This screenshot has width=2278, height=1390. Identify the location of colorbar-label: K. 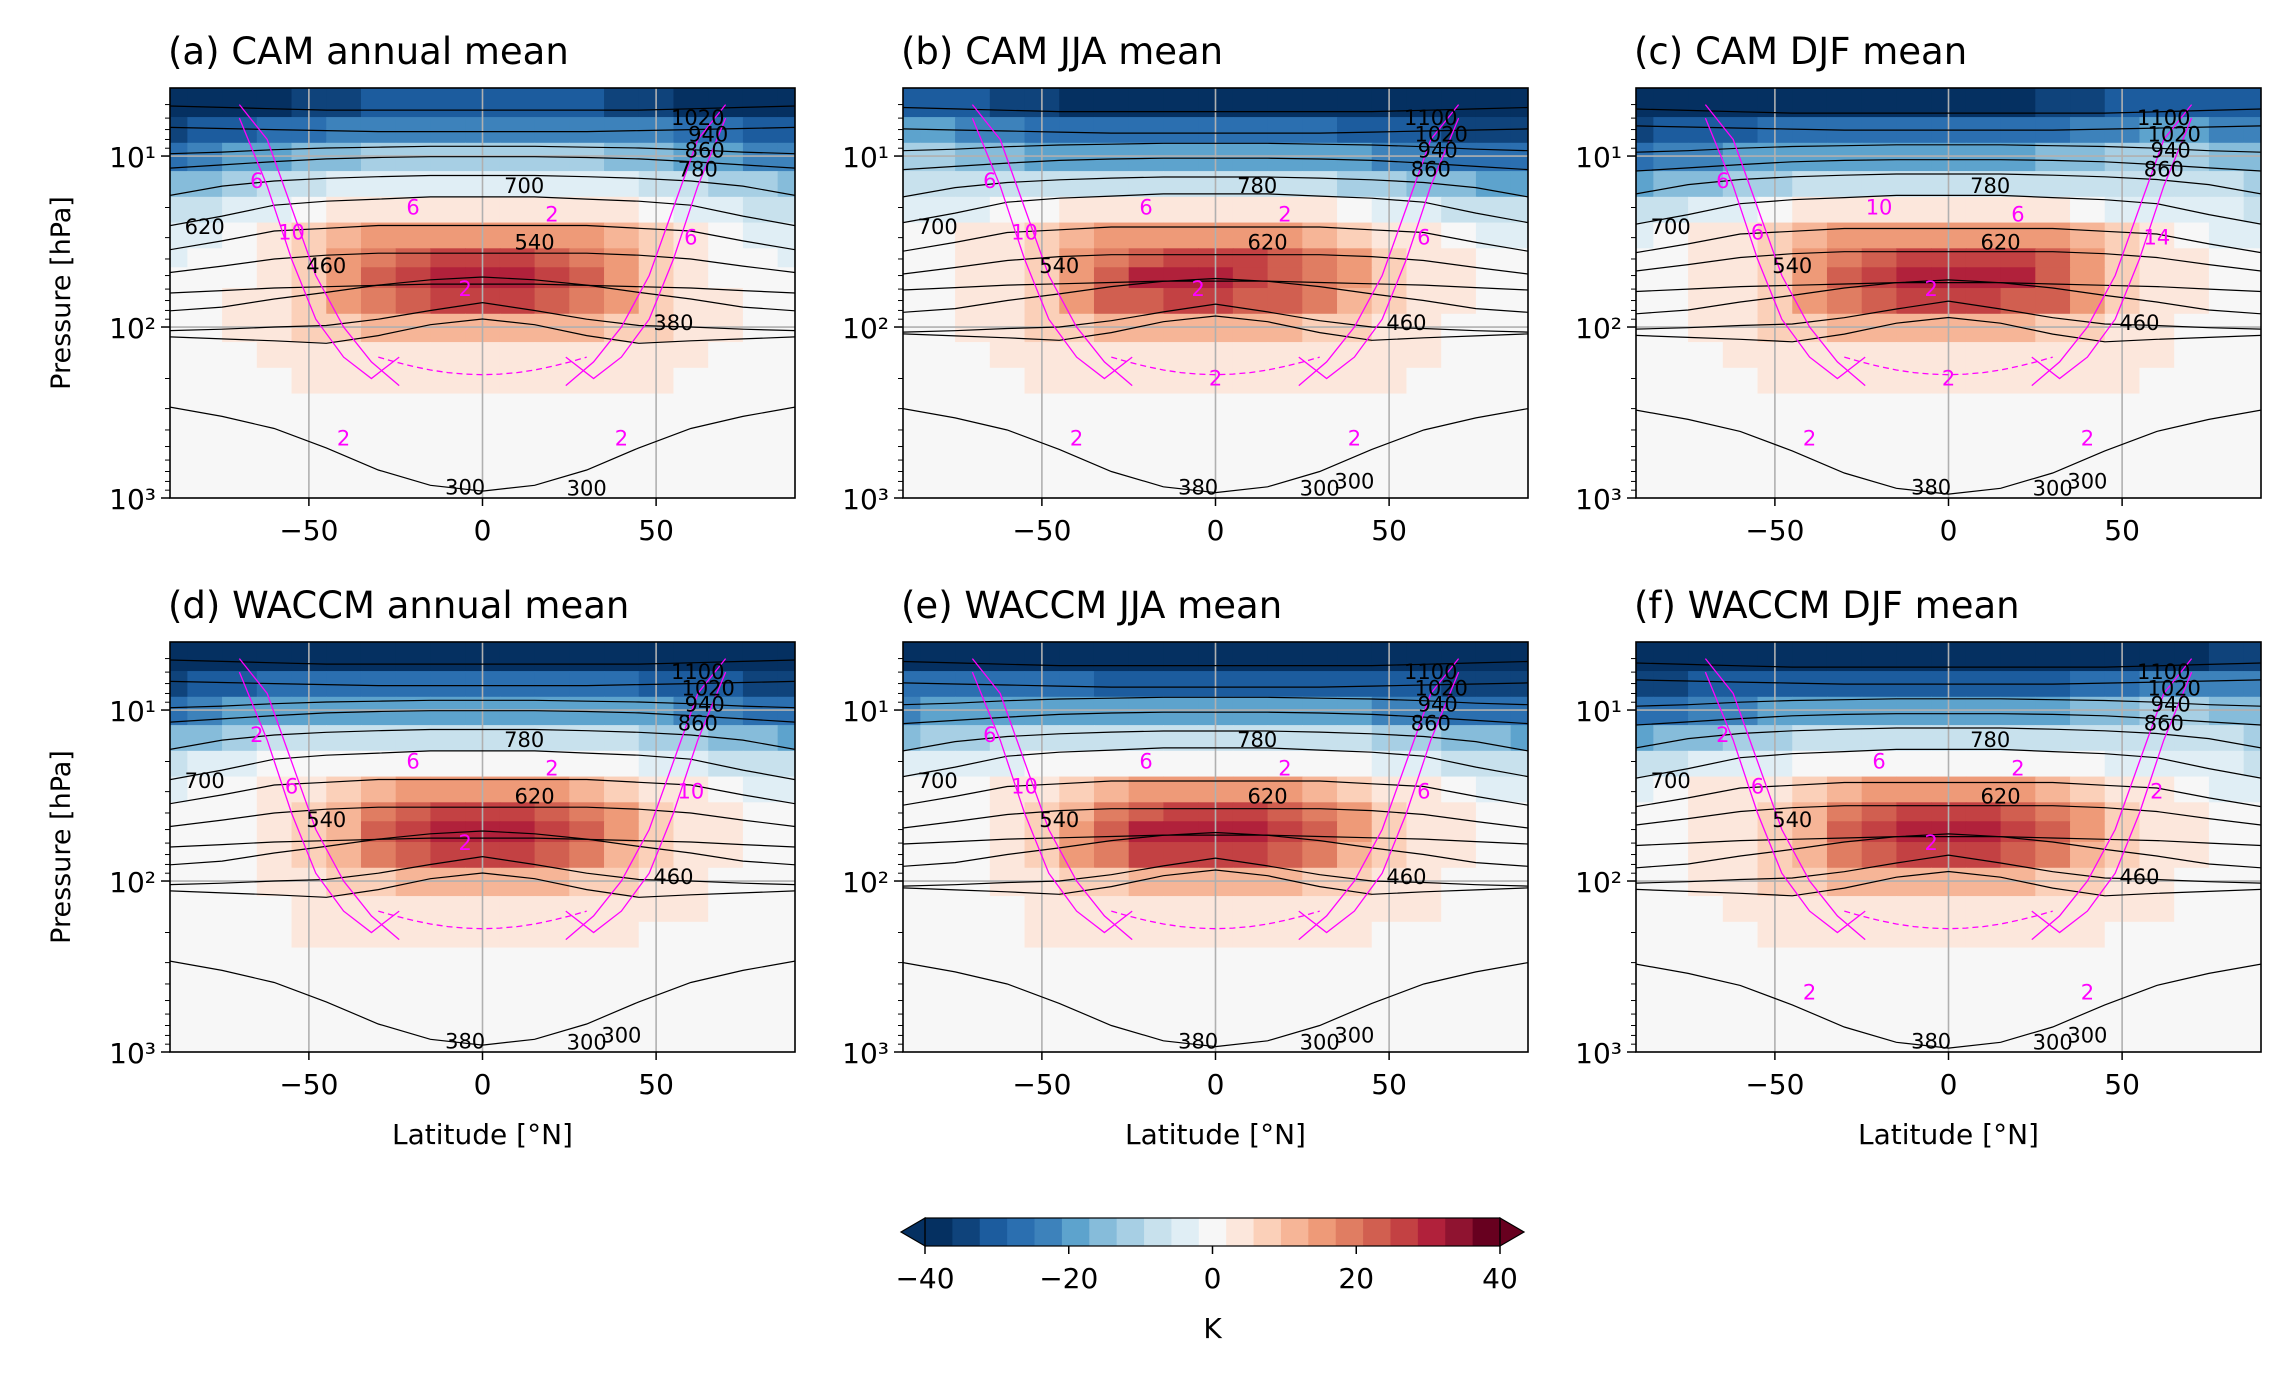
(1212, 1328).